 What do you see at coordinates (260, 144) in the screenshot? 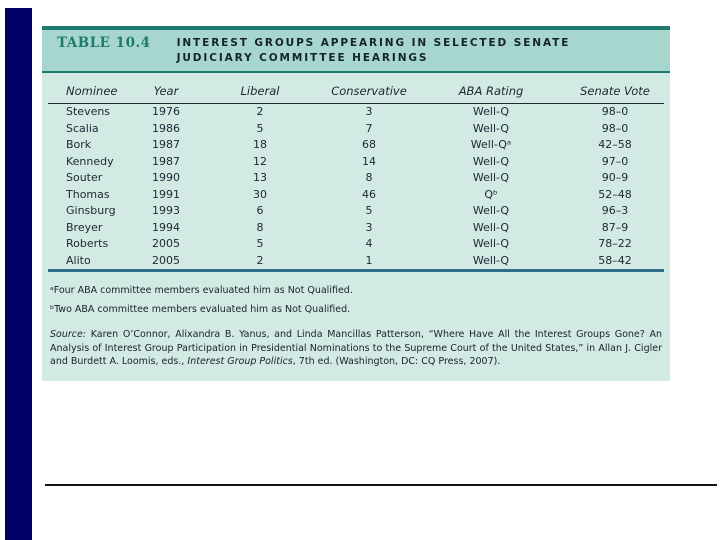
I see `cell-liberal: 18` at bounding box center [260, 144].